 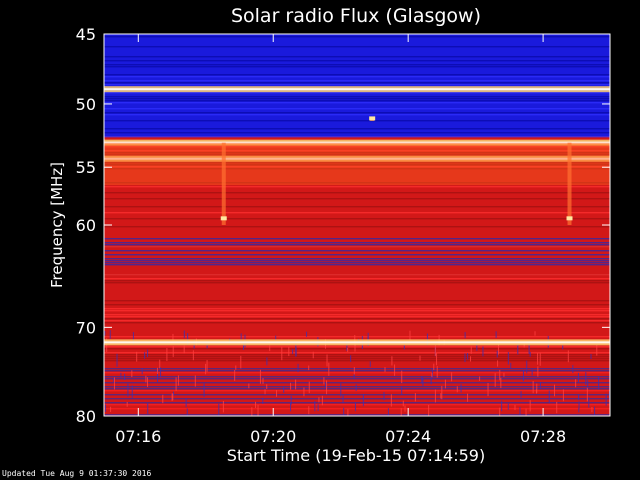 I want to click on x-axis-label: Start Time (19-Feb-15 07:14:59), so click(x=356, y=455).